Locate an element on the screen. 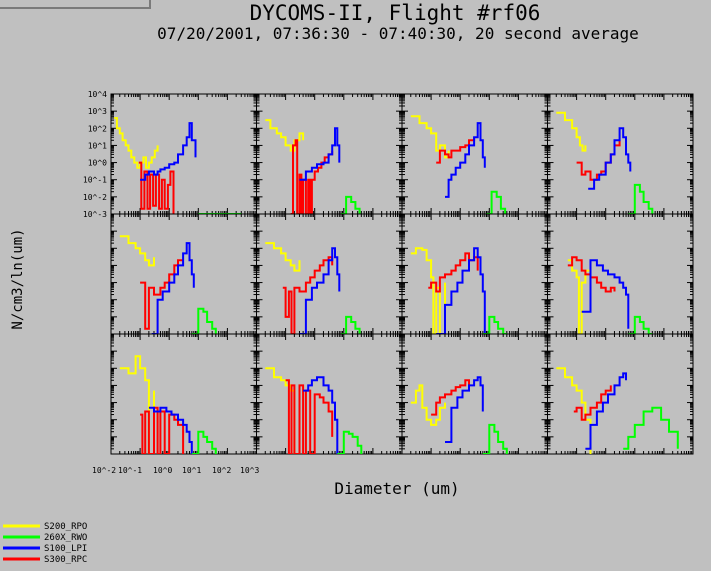  x-axis-label: Diameter (um) is located at coordinates (396, 488).